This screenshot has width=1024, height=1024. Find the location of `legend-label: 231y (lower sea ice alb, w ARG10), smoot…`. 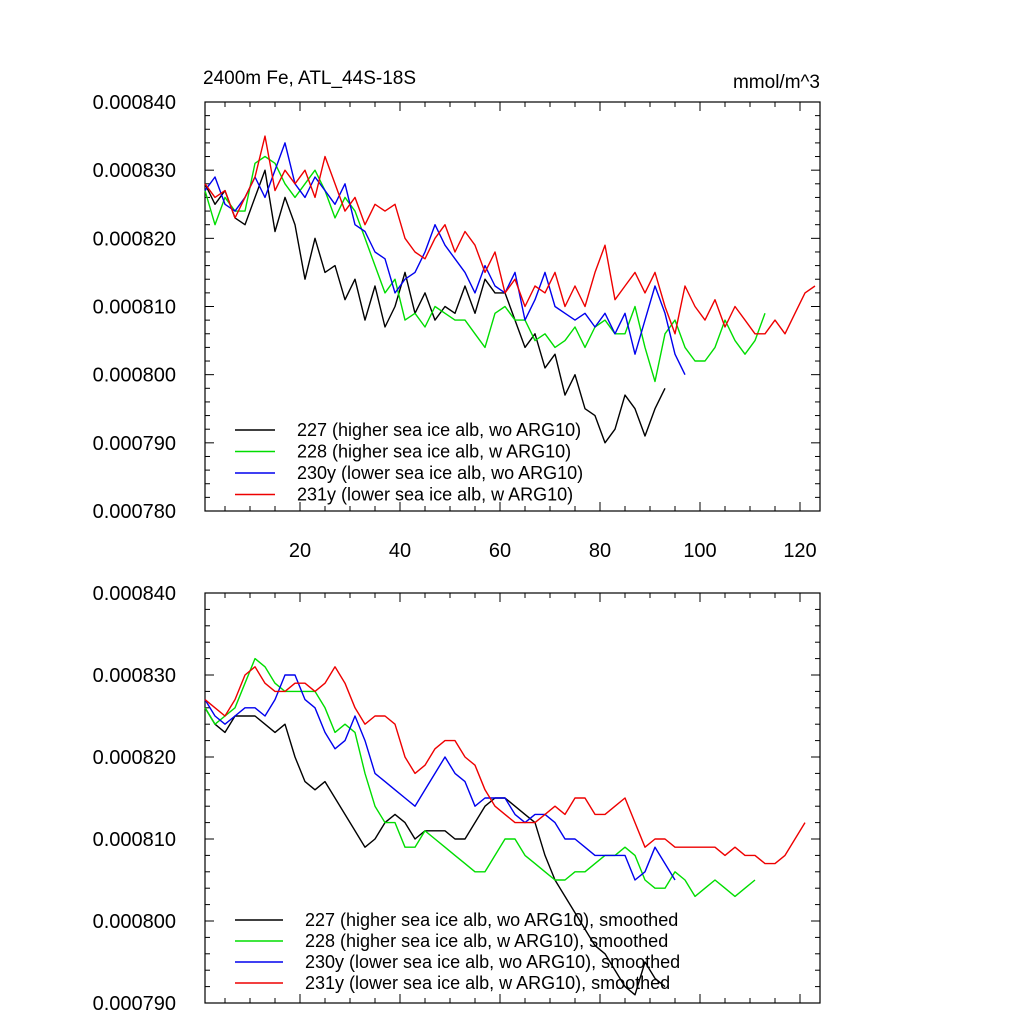

legend-label: 231y (lower sea ice alb, w ARG10), smoot… is located at coordinates (487, 983).